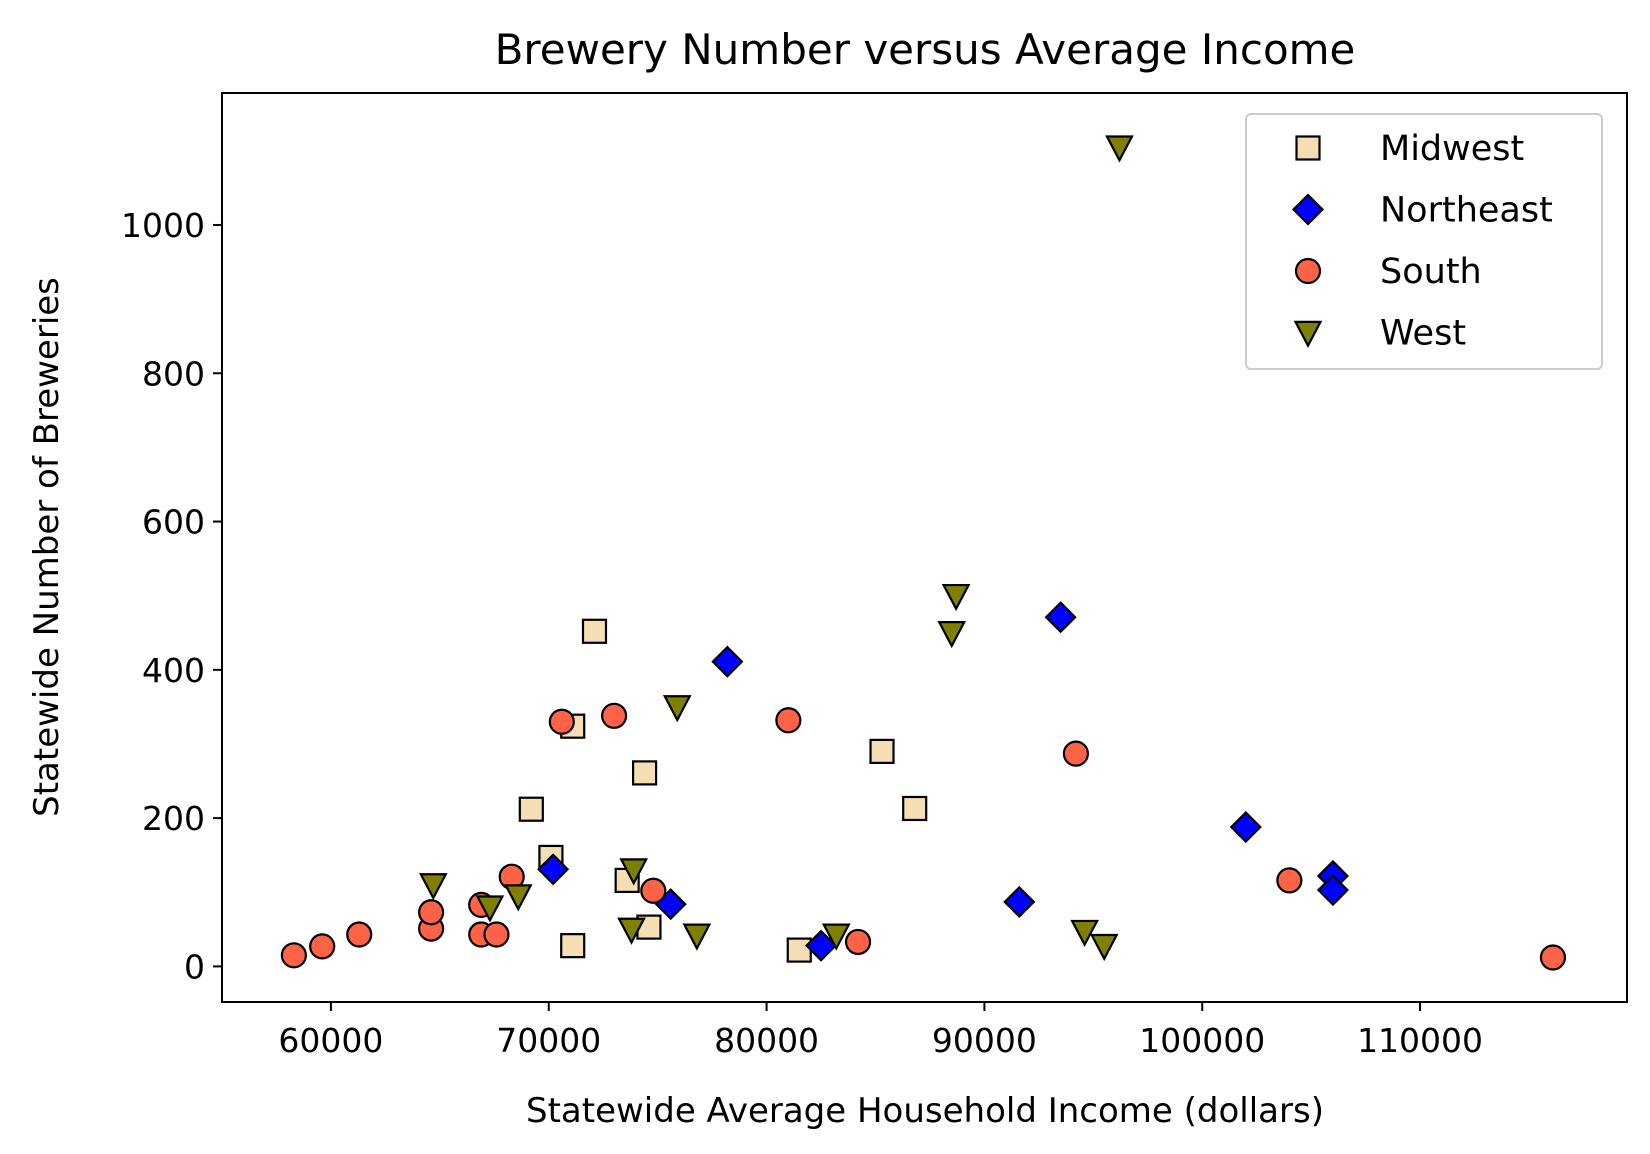 The image size is (1650, 1154). I want to click on legend: Midwest Northeast South West, so click(1424, 241).